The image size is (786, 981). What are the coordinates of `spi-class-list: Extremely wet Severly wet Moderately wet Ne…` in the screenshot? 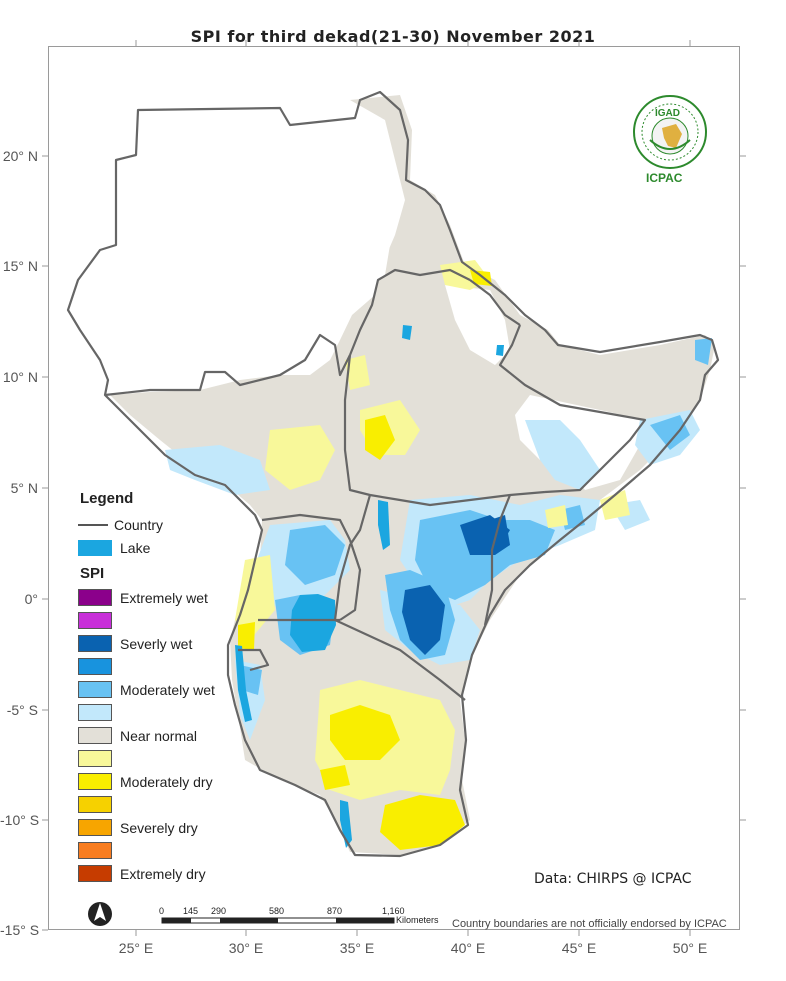 It's located at (163, 735).